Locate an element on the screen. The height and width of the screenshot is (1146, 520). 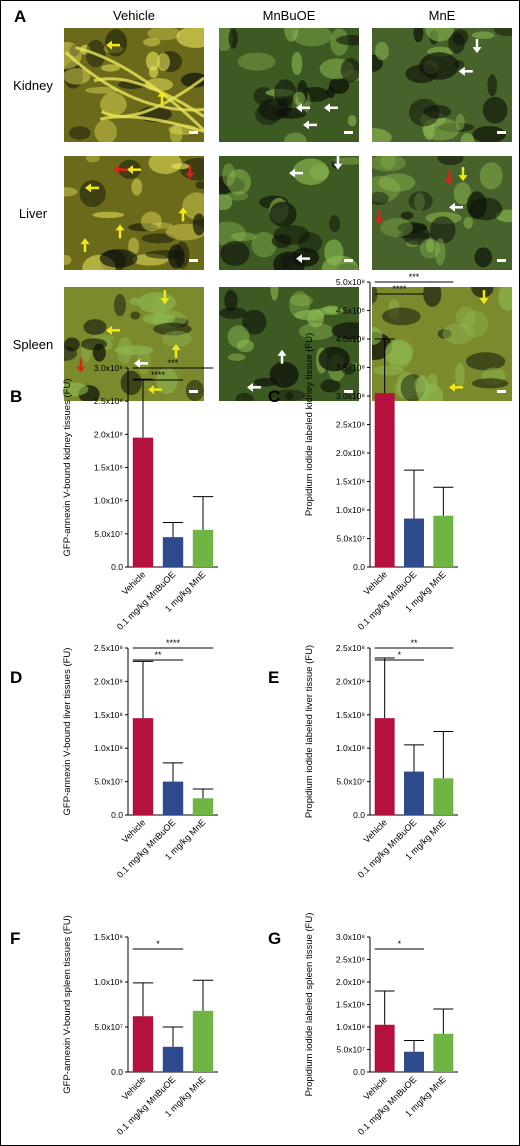
y-tick-label: 3.0x10⁸ is located at coordinates (351, 396).